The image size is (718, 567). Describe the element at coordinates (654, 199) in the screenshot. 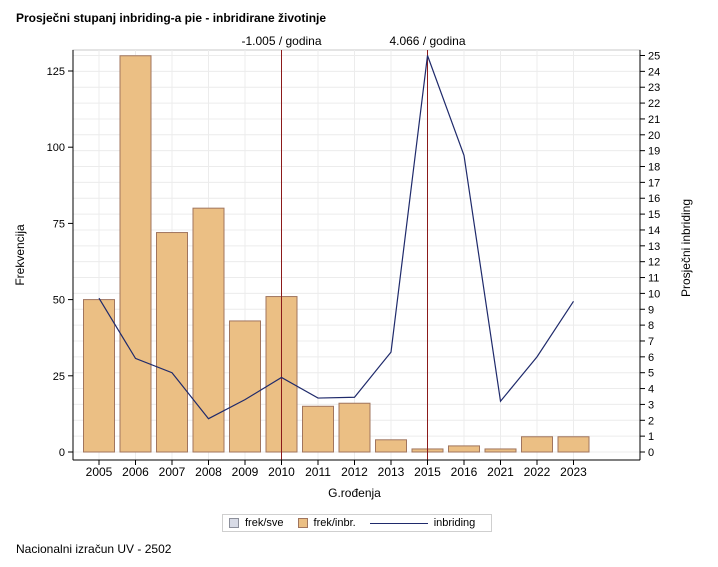

I see `y-tick-label-right: 16` at that location.